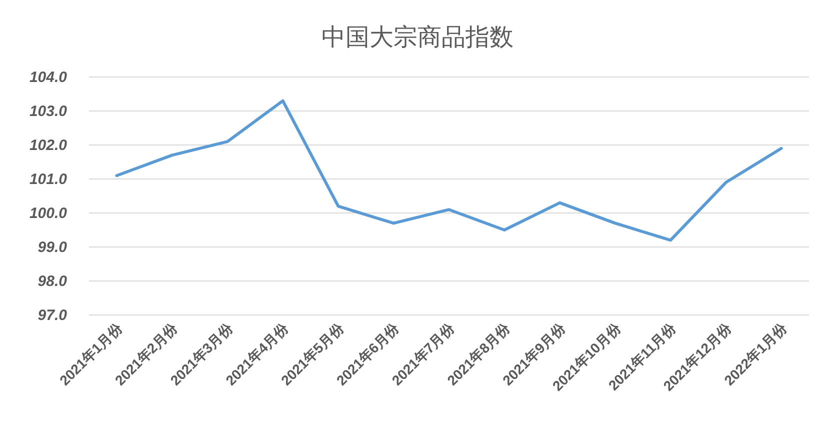 This screenshot has height=434, width=835. I want to click on y-tick-label: 100.0, so click(48, 213).